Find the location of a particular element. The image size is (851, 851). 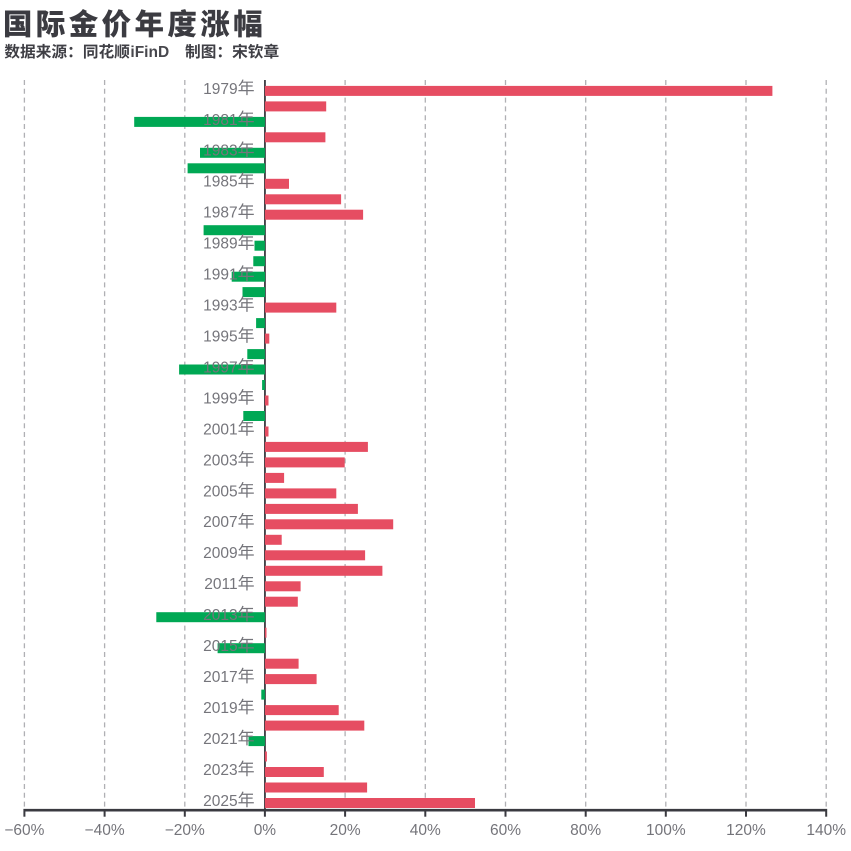

svg-text: 1979 is located at coordinates (220, 89).